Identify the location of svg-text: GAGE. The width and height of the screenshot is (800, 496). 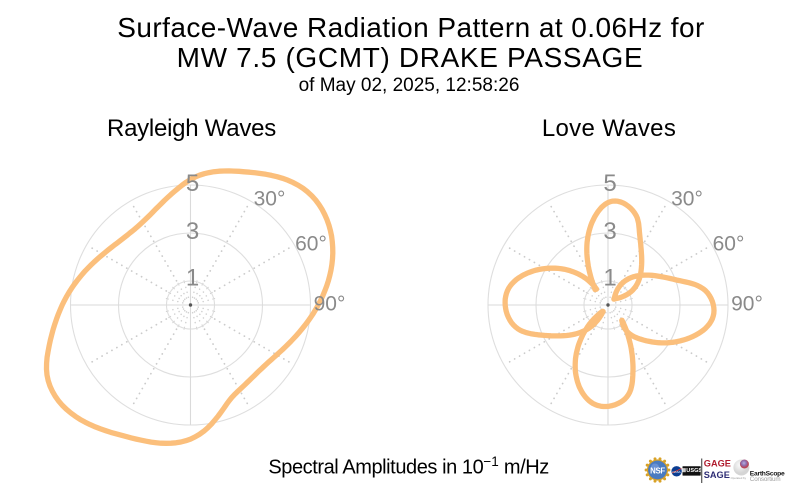
(717, 464).